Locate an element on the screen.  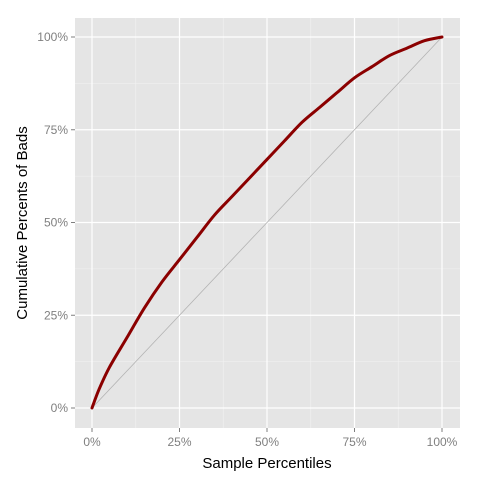
x-tick-label: 0% is located at coordinates (92, 442).